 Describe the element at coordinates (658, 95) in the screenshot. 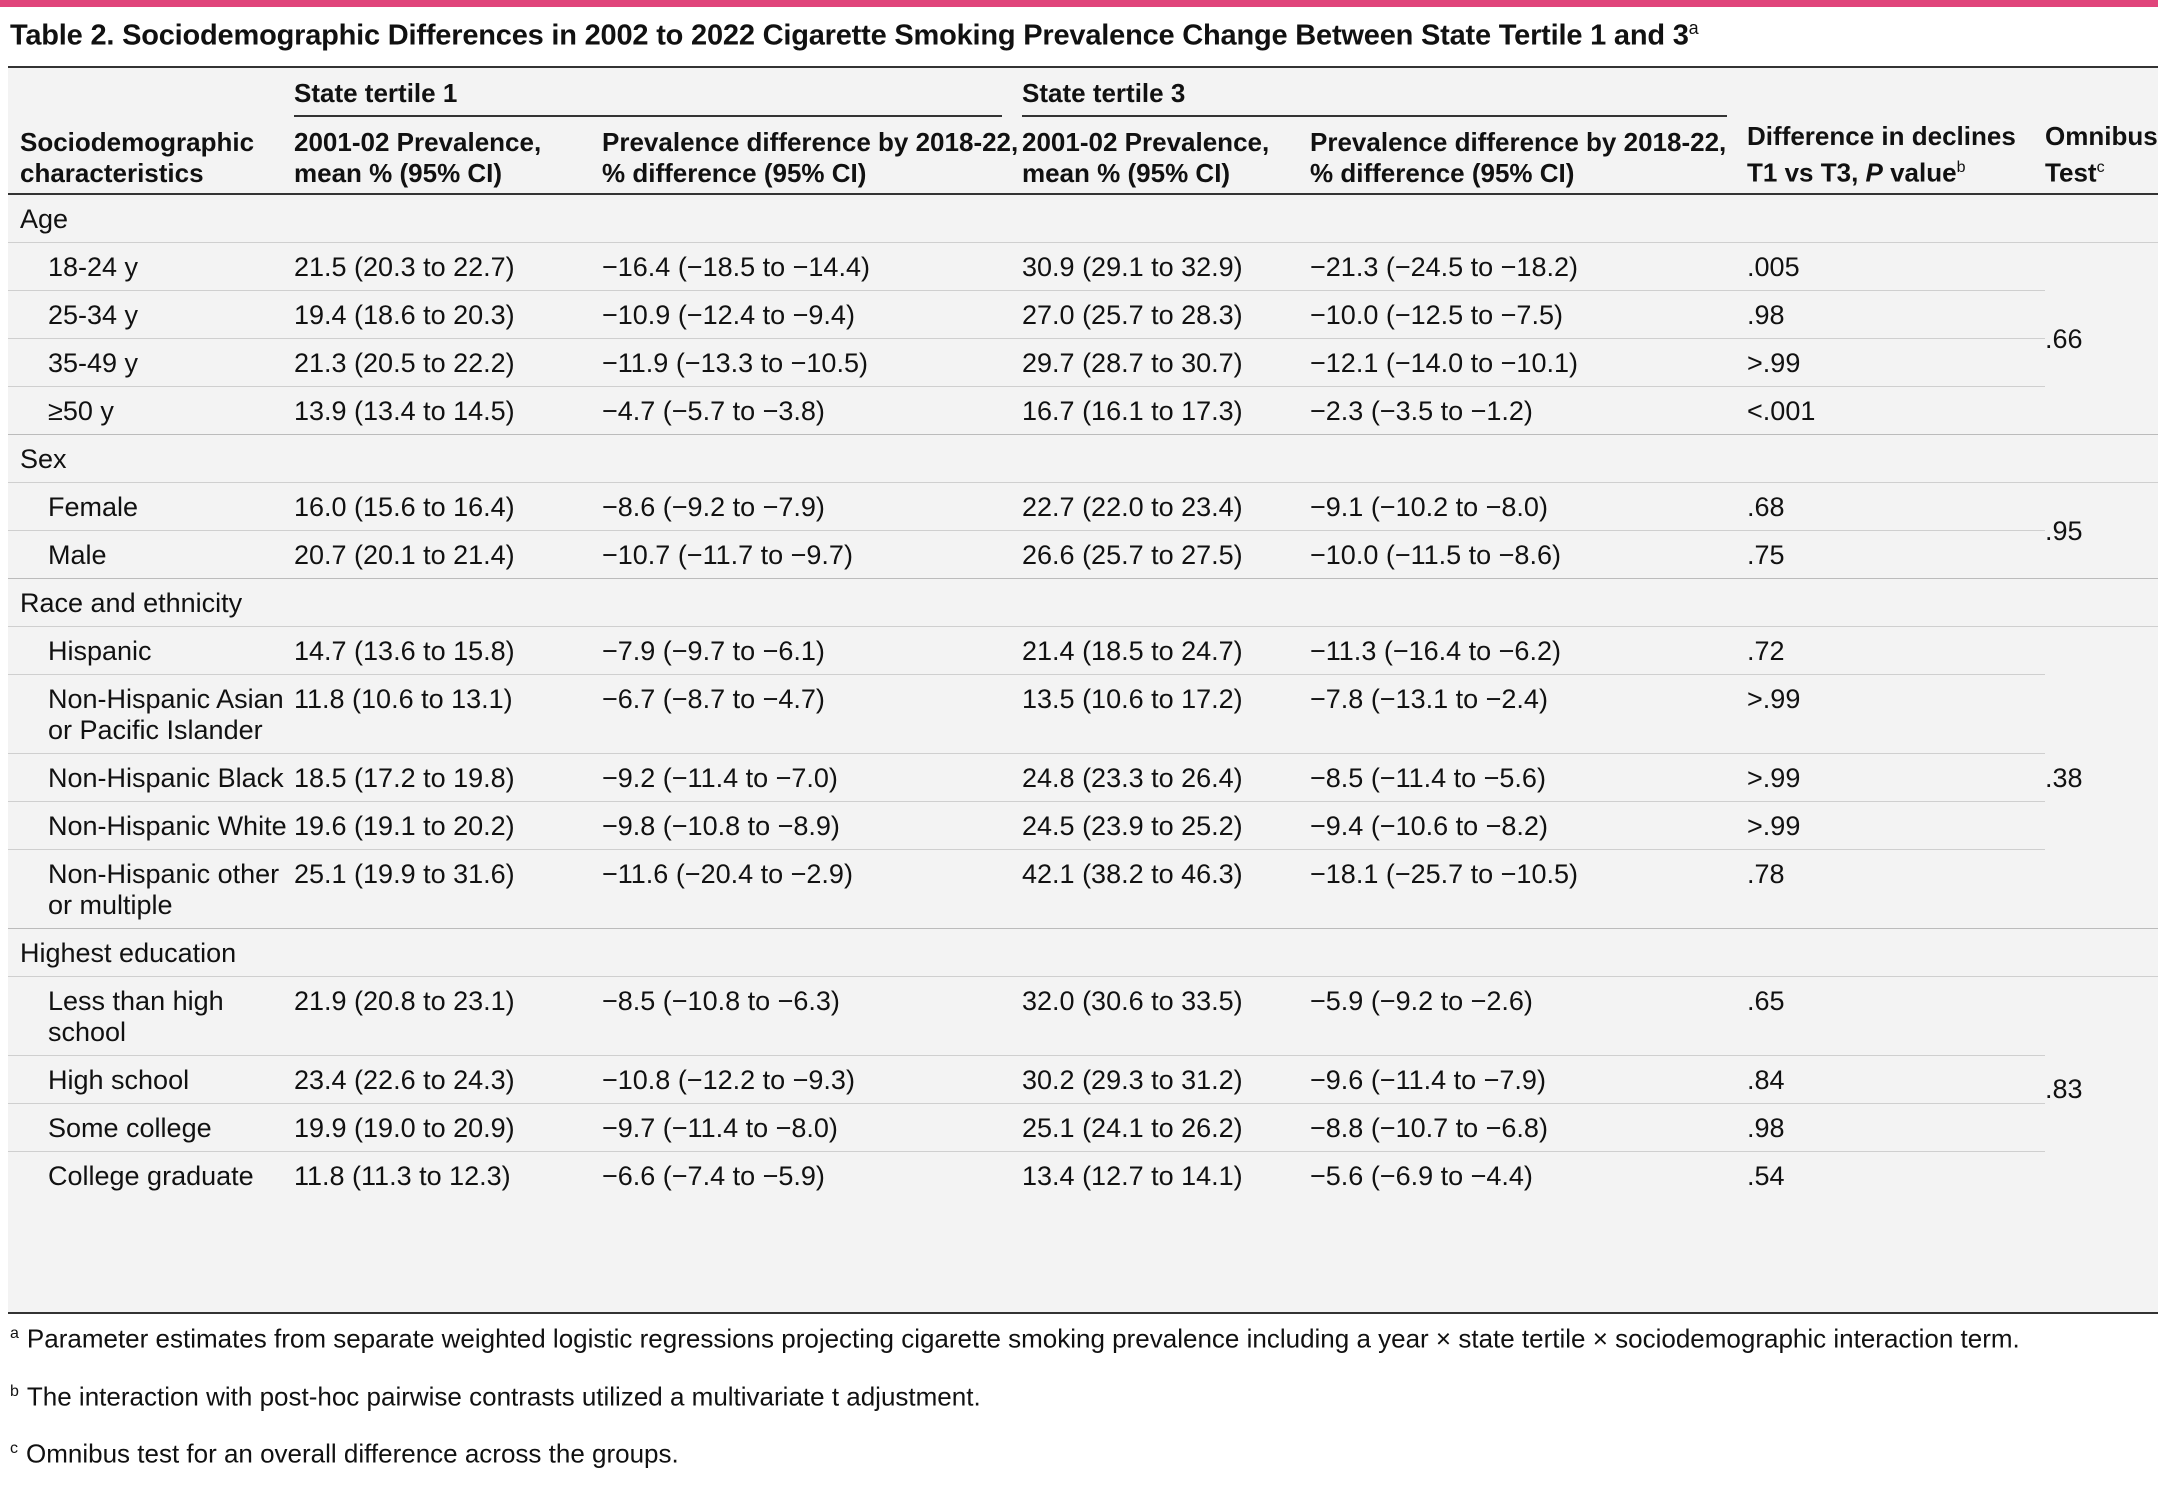

I see `header-state-tertile-1: State tertile 1` at that location.